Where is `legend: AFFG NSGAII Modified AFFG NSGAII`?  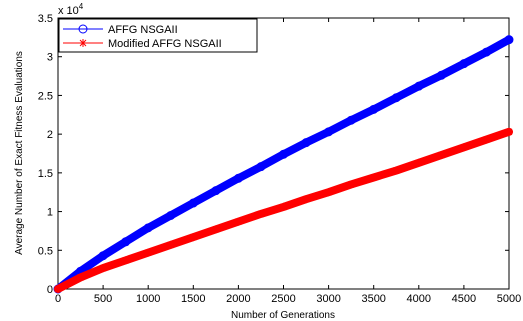
legend: AFFG NSGAII Modified AFFG NSGAII is located at coordinates (158, 35).